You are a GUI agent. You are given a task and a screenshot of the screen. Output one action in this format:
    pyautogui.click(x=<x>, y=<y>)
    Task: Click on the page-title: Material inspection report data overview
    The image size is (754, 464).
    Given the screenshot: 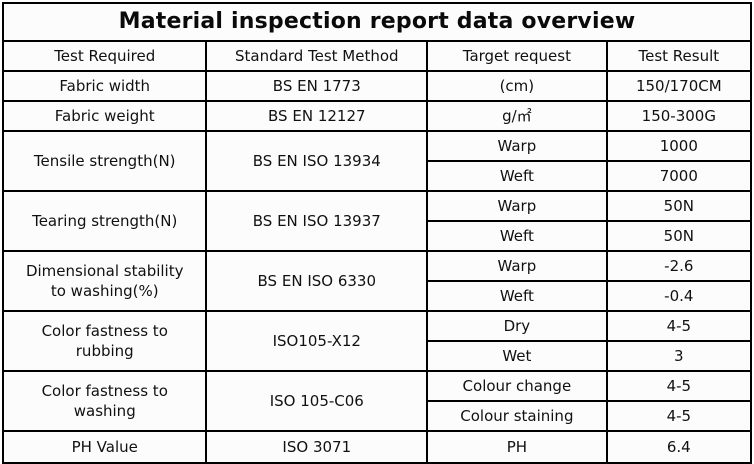 What is the action you would take?
    pyautogui.click(x=377, y=22)
    